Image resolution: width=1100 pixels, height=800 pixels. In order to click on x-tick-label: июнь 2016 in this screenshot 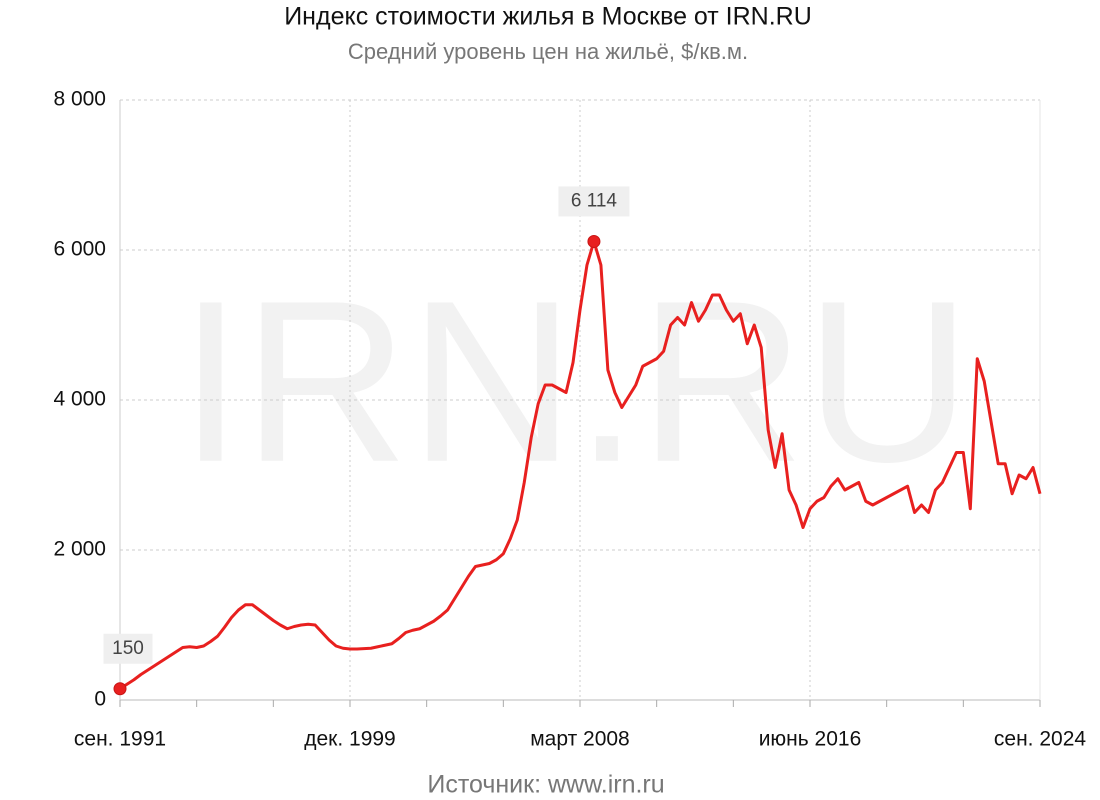, I will do `click(810, 739)`.